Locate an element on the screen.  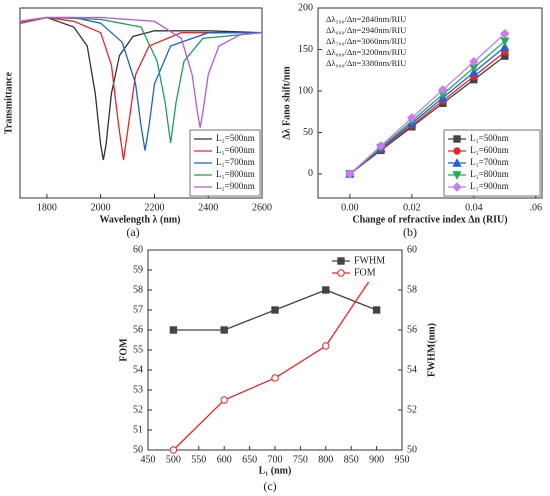
legend-label: FOM is located at coordinates (365, 272).